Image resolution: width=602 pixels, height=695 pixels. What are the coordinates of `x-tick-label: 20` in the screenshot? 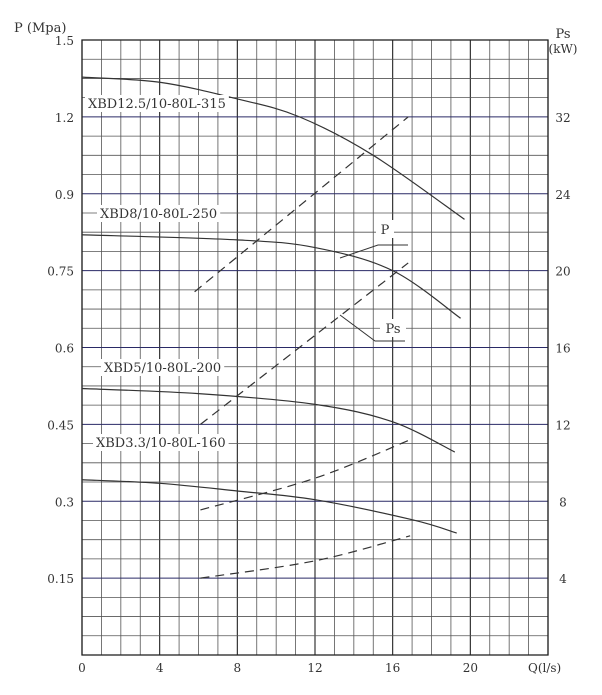 It's located at (470, 668).